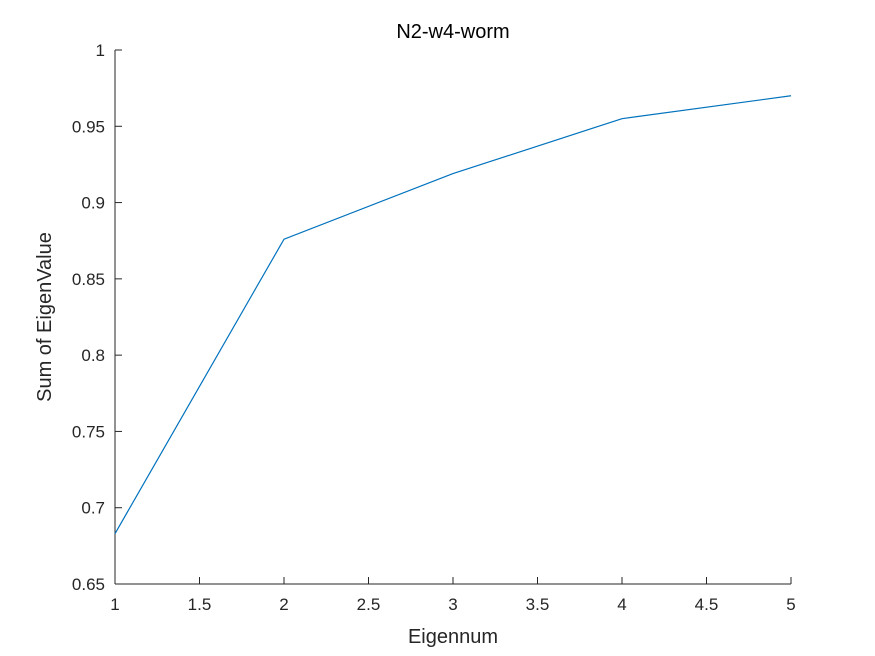  Describe the element at coordinates (88, 279) in the screenshot. I see `y-tick-label: 0.85` at that location.